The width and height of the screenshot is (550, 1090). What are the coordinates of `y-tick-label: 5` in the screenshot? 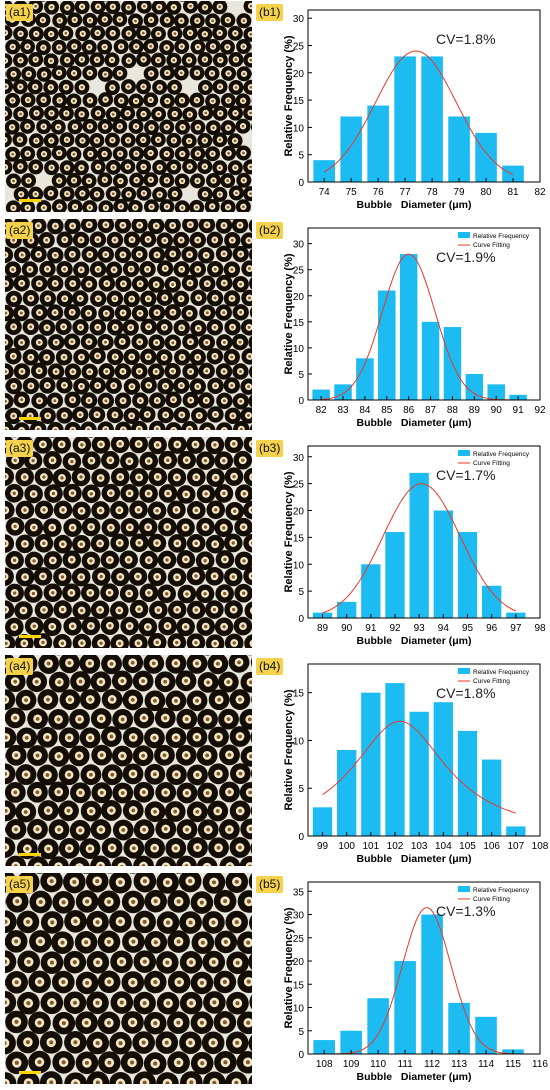 It's located at (301, 592).